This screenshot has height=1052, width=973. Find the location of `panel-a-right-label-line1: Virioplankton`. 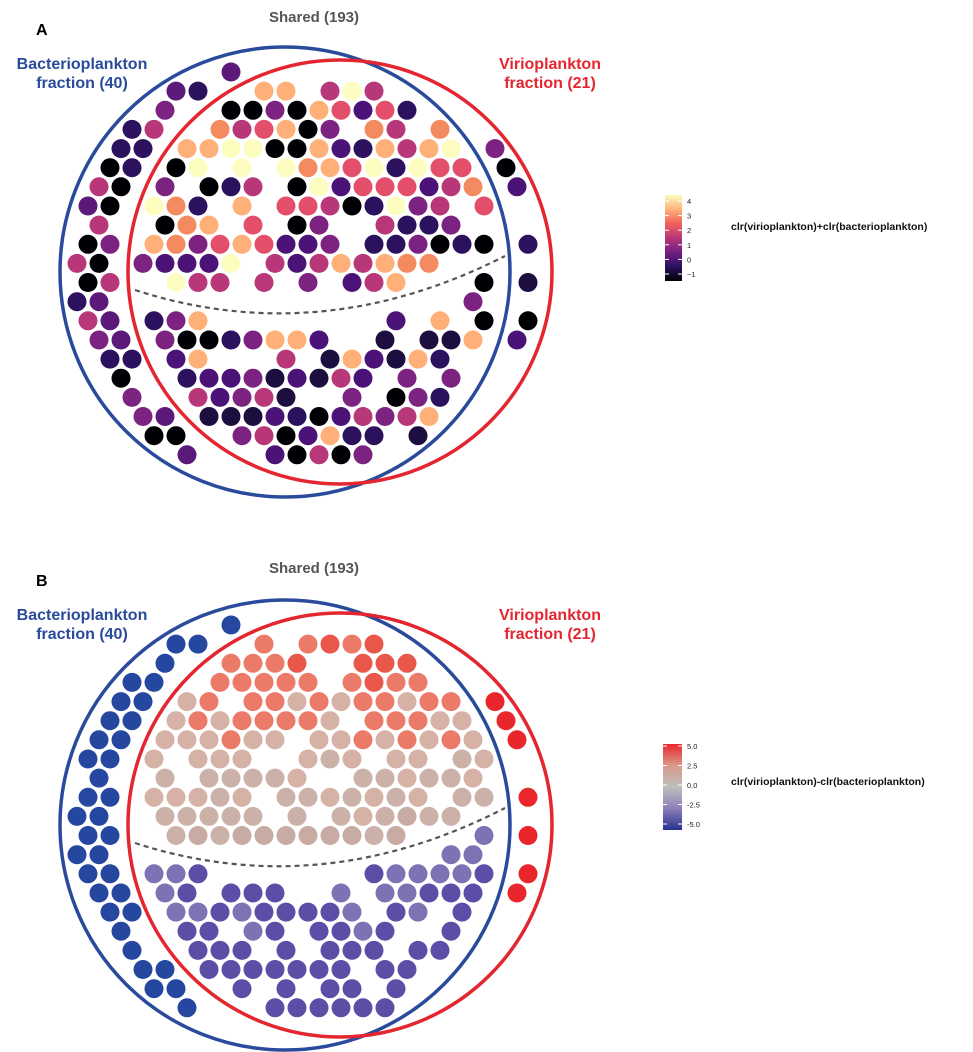

panel-a-right-label-line1: Virioplankton is located at coordinates (550, 64).